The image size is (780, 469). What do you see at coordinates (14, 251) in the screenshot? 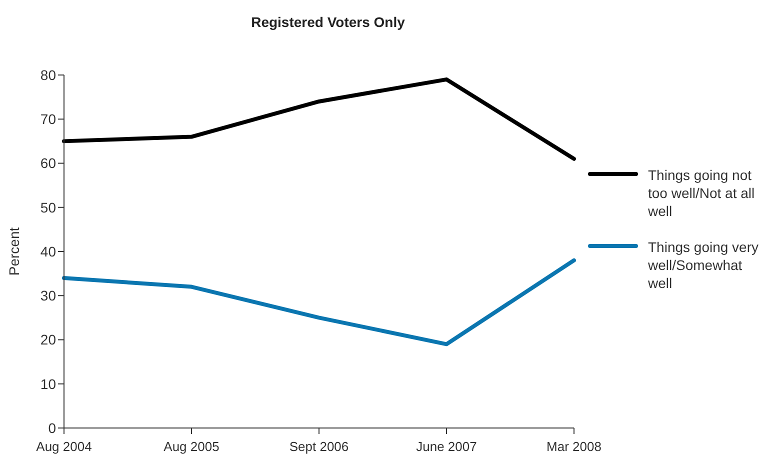
I see `y-axis-title: Percent` at bounding box center [14, 251].